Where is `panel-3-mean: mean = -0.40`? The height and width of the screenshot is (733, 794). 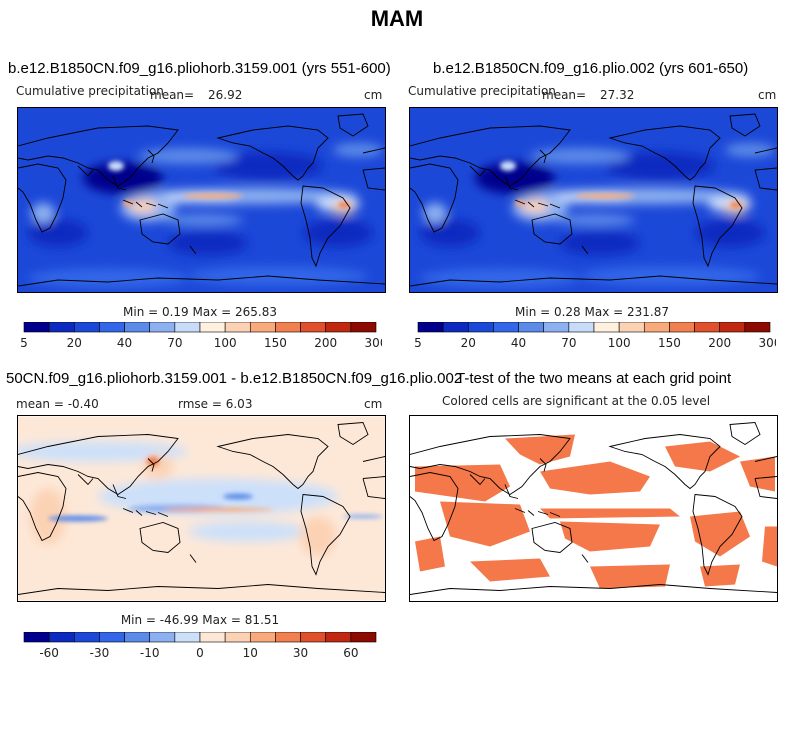 panel-3-mean: mean = -0.40 is located at coordinates (57, 404).